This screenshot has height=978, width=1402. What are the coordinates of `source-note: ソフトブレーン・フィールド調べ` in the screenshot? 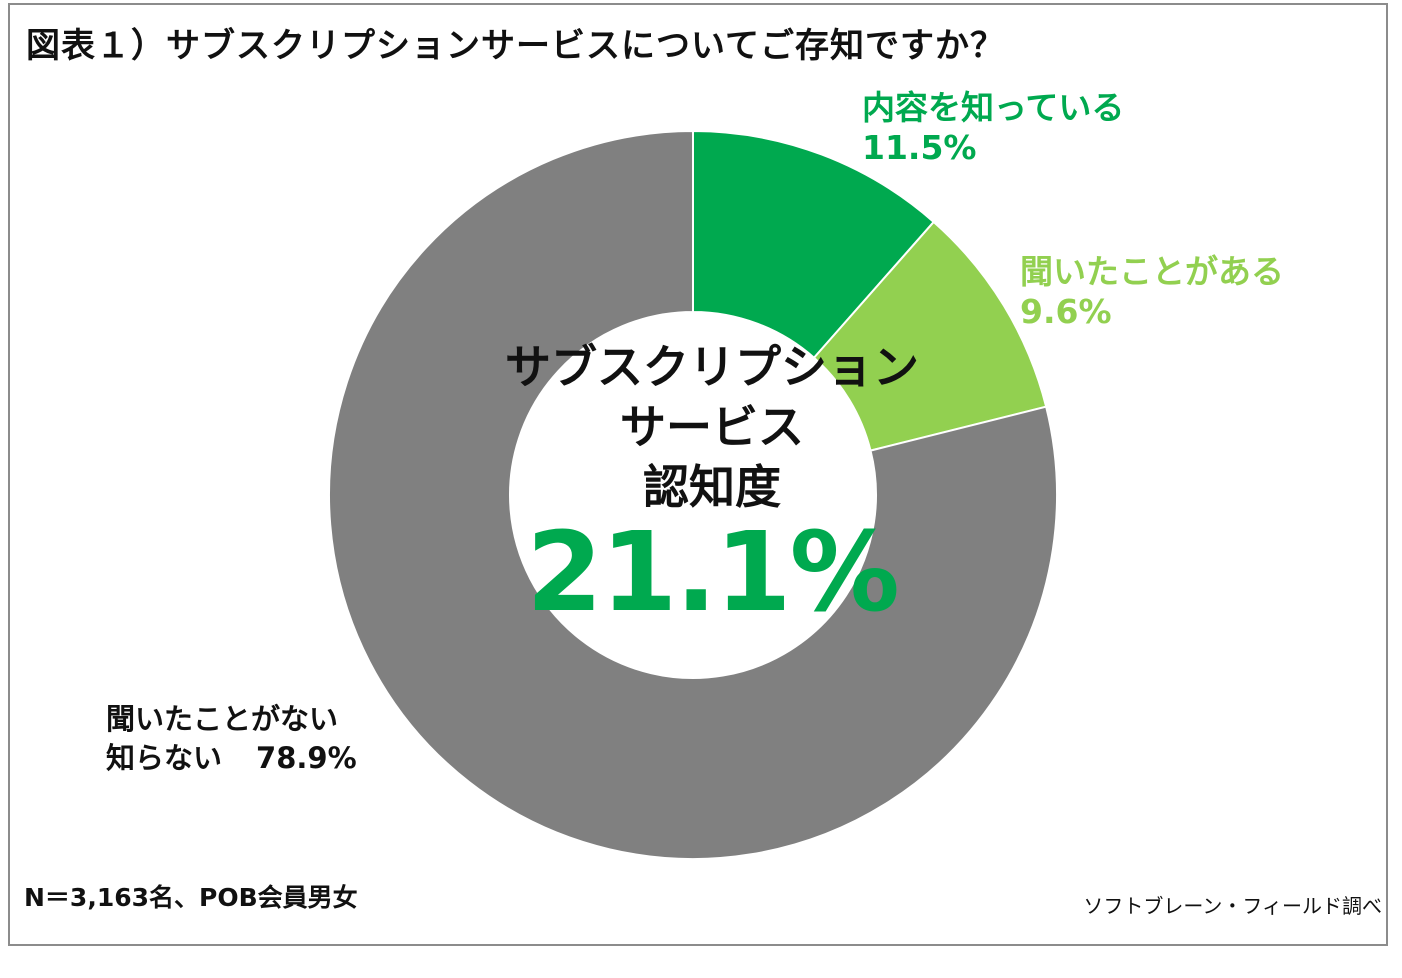 It's located at (1232, 906).